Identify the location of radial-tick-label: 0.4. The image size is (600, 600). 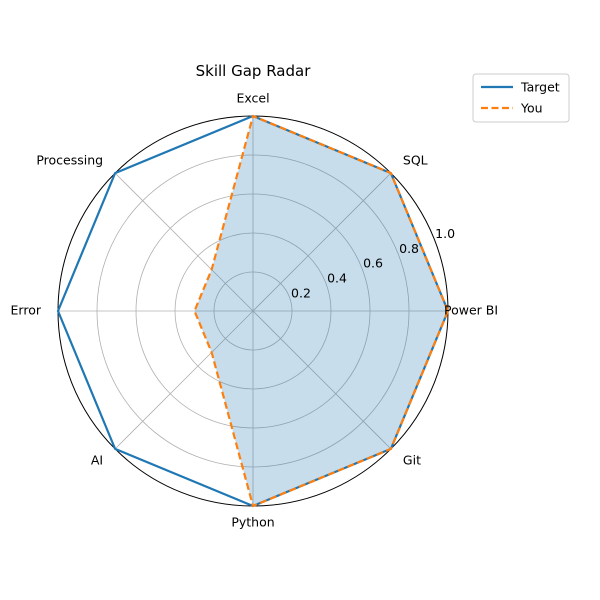
(337, 278).